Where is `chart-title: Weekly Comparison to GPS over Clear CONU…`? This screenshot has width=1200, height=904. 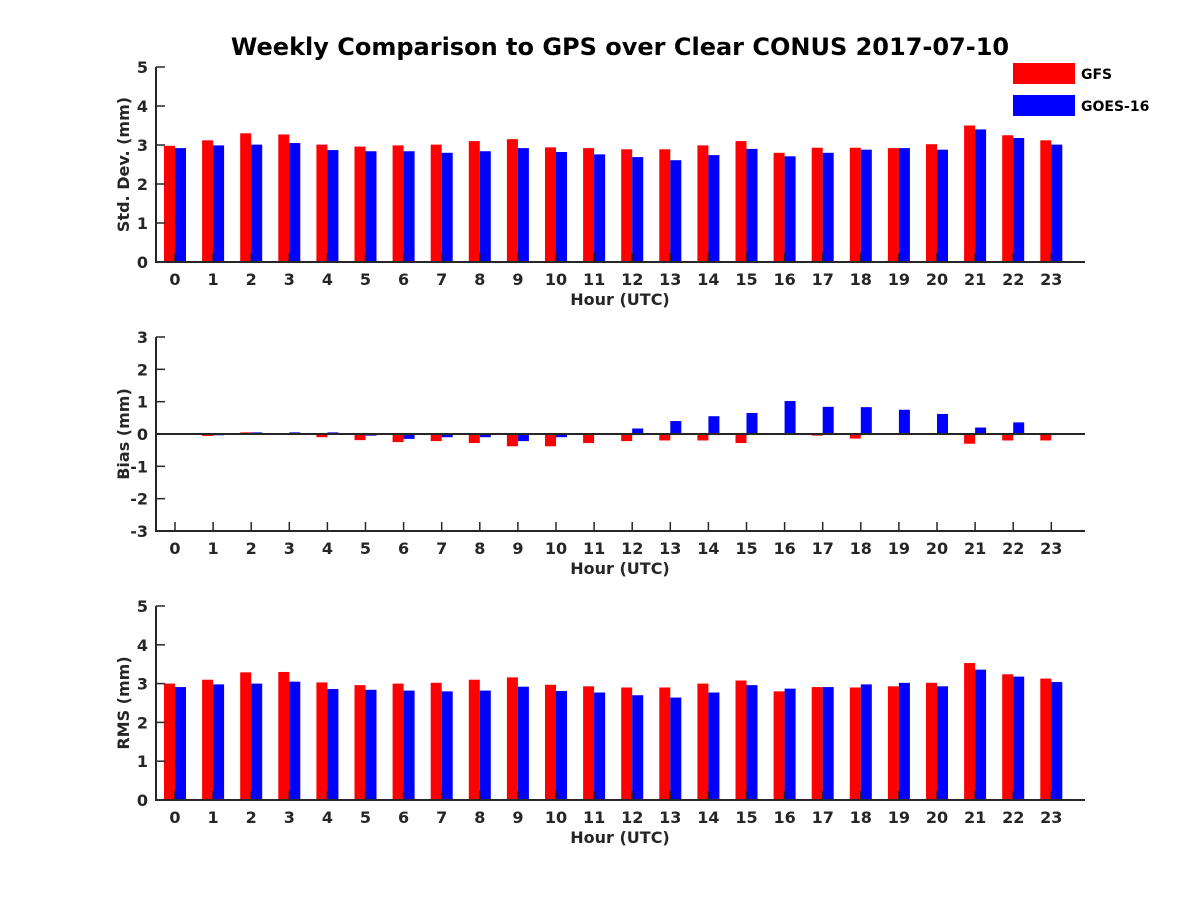 chart-title: Weekly Comparison to GPS over Clear CONU… is located at coordinates (620, 47).